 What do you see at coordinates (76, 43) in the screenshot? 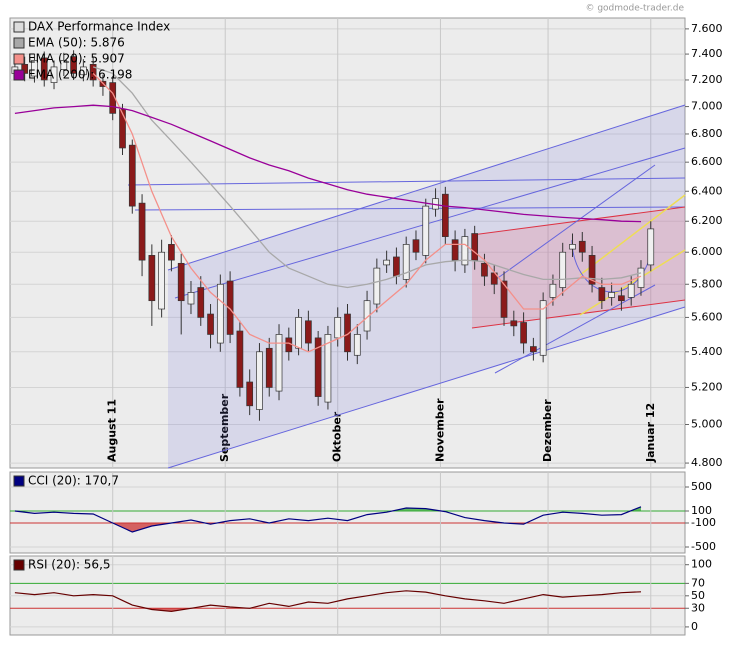
I see `legend-label: EMA (50): 5.876` at bounding box center [76, 43].